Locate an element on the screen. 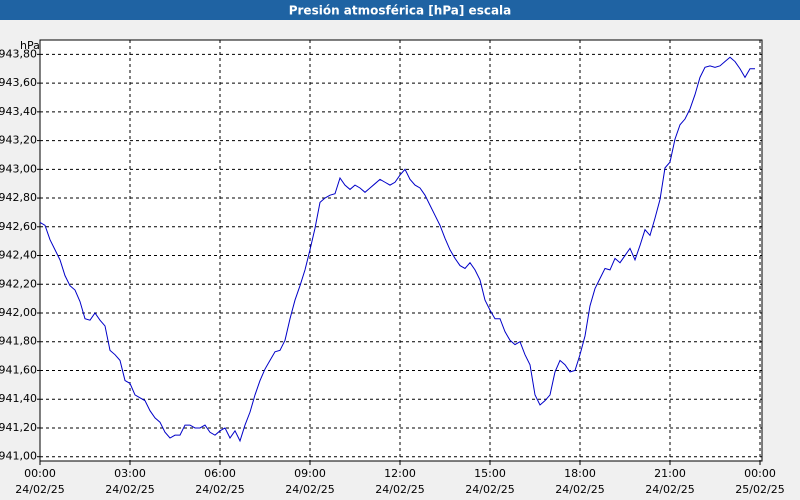 The image size is (800, 500). y-tick-label: 943,00 is located at coordinates (18, 168).